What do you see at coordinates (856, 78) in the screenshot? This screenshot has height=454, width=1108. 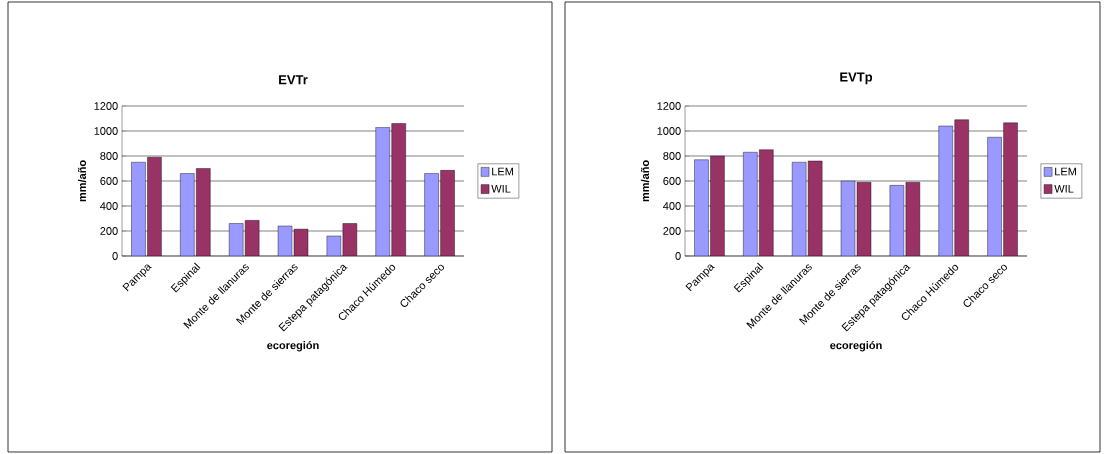 I see `chart-title: EVTp` at bounding box center [856, 78].